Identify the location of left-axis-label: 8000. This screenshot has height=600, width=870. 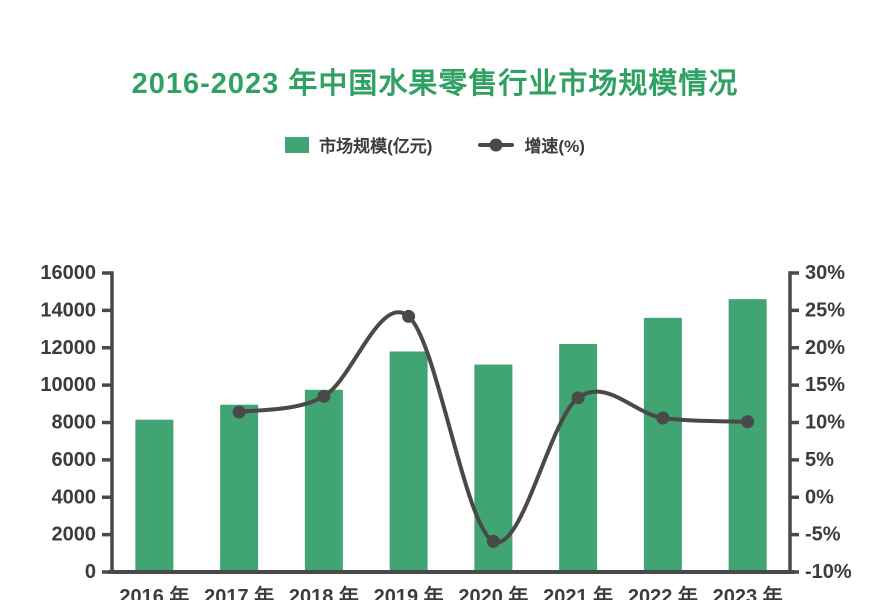
(74, 423).